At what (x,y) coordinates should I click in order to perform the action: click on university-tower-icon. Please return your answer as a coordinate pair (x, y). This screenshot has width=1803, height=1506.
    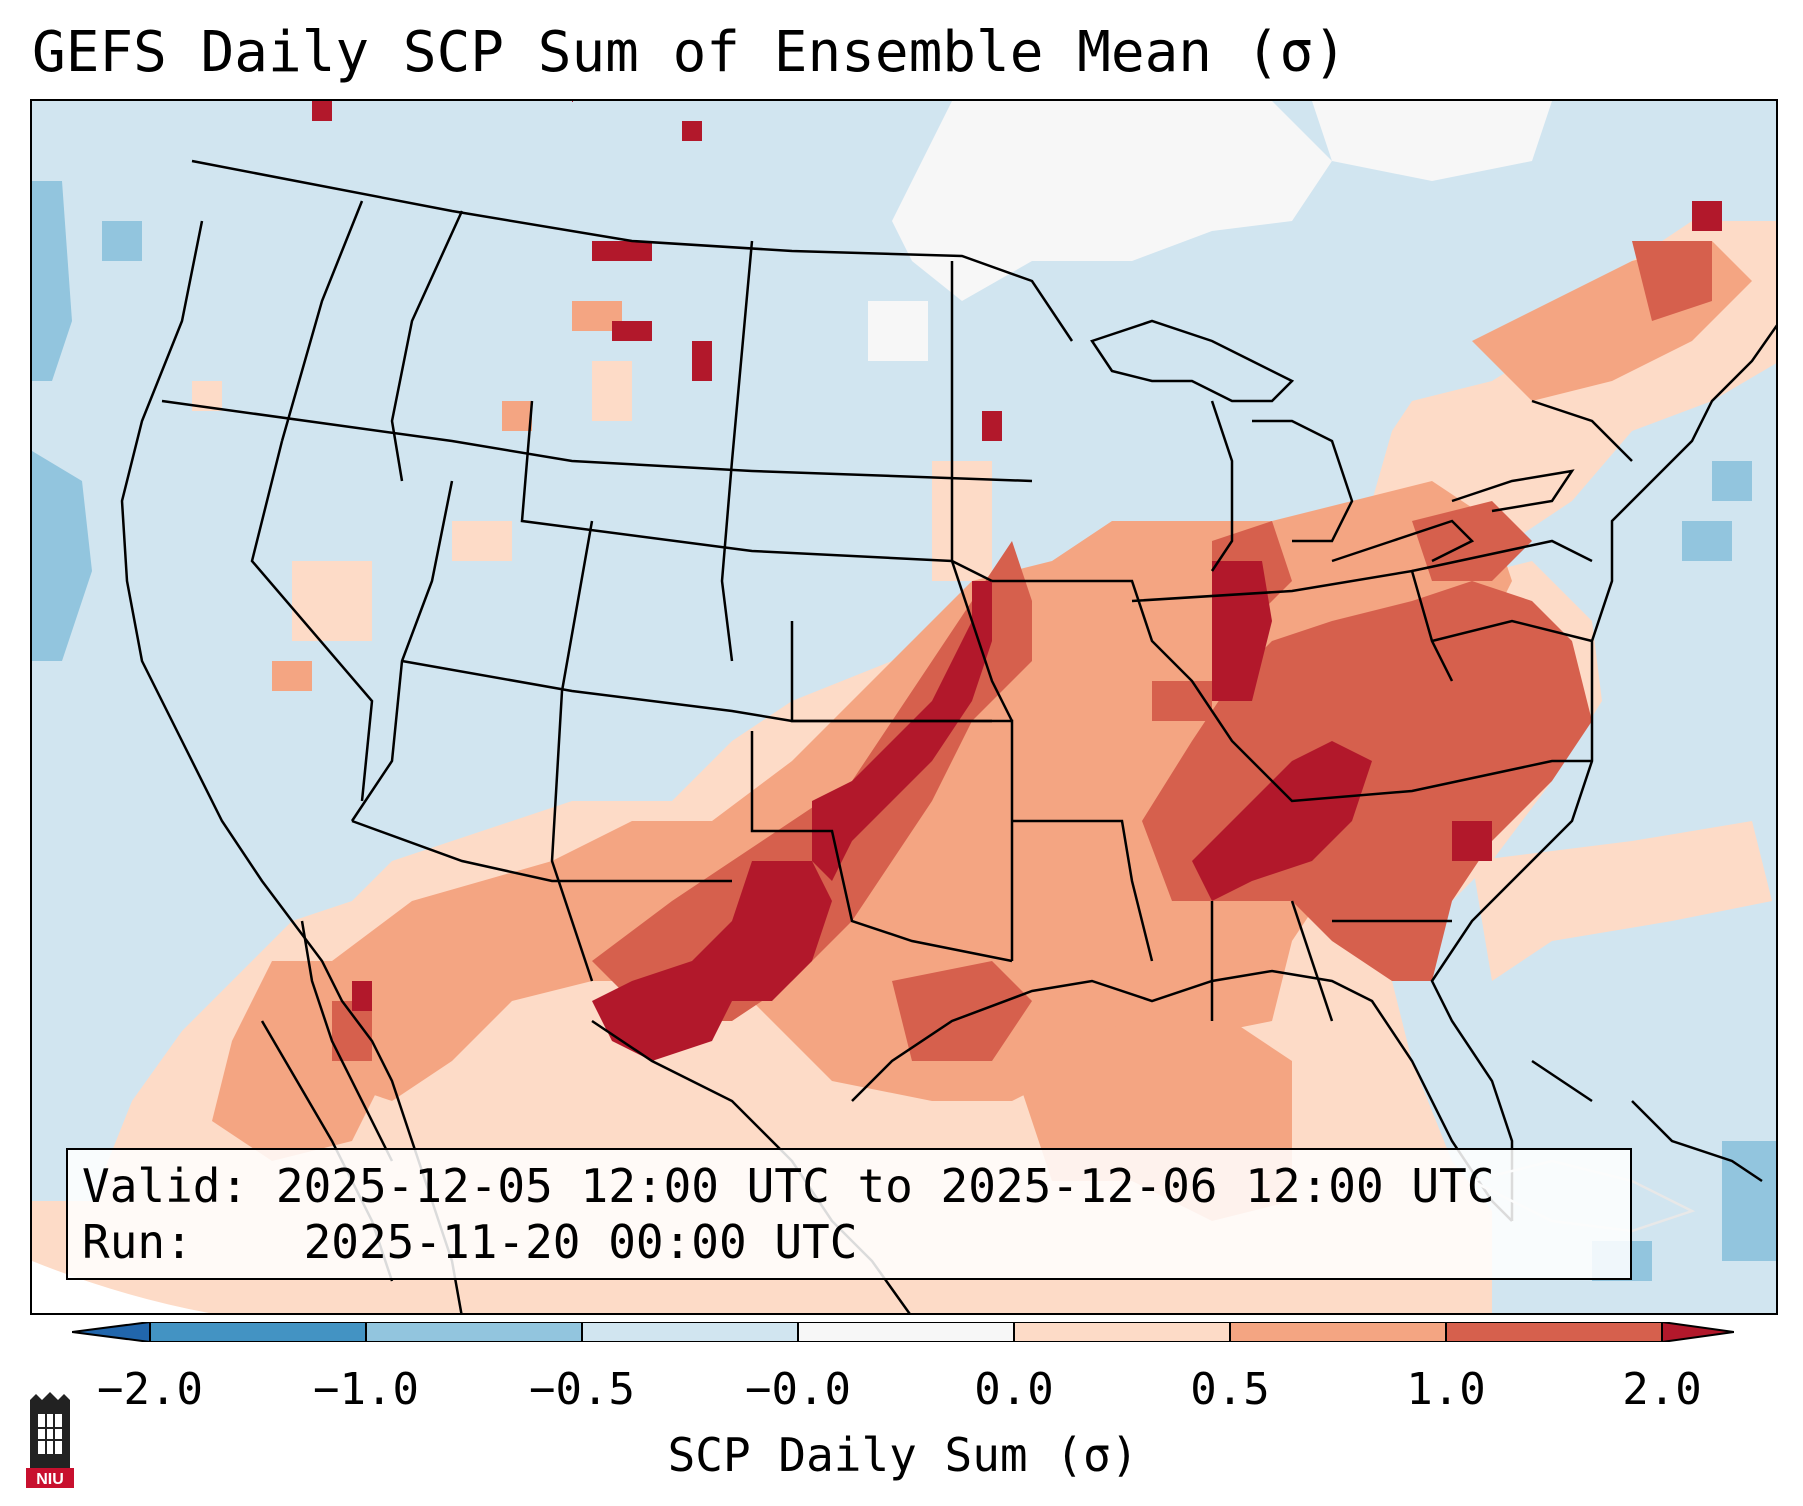
    Looking at the image, I should click on (50, 1430).